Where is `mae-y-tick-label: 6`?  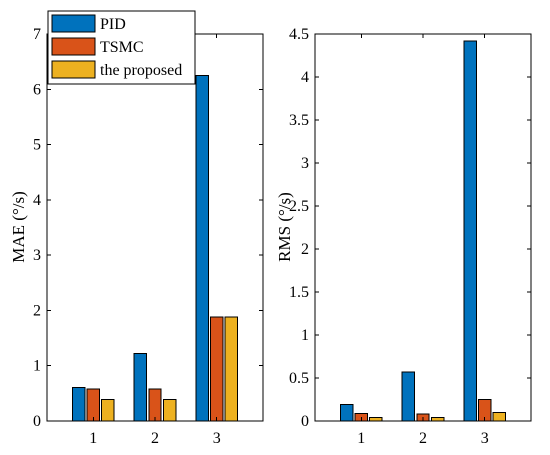
mae-y-tick-label: 6 is located at coordinates (37, 89).